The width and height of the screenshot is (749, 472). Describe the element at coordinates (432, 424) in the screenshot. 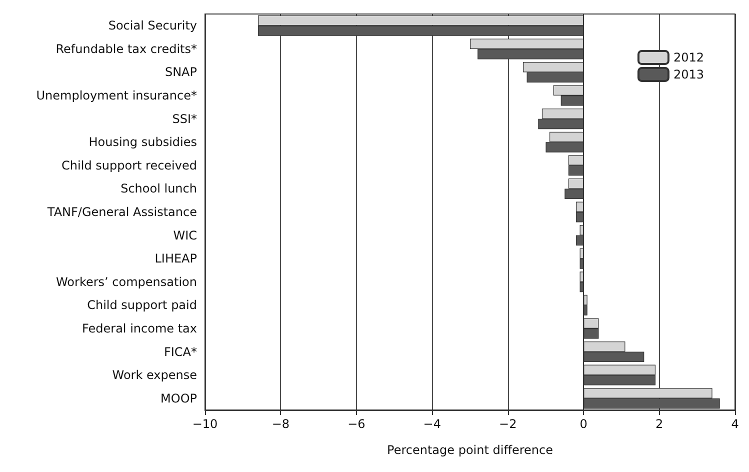

I see `x-tick-label: −4` at that location.